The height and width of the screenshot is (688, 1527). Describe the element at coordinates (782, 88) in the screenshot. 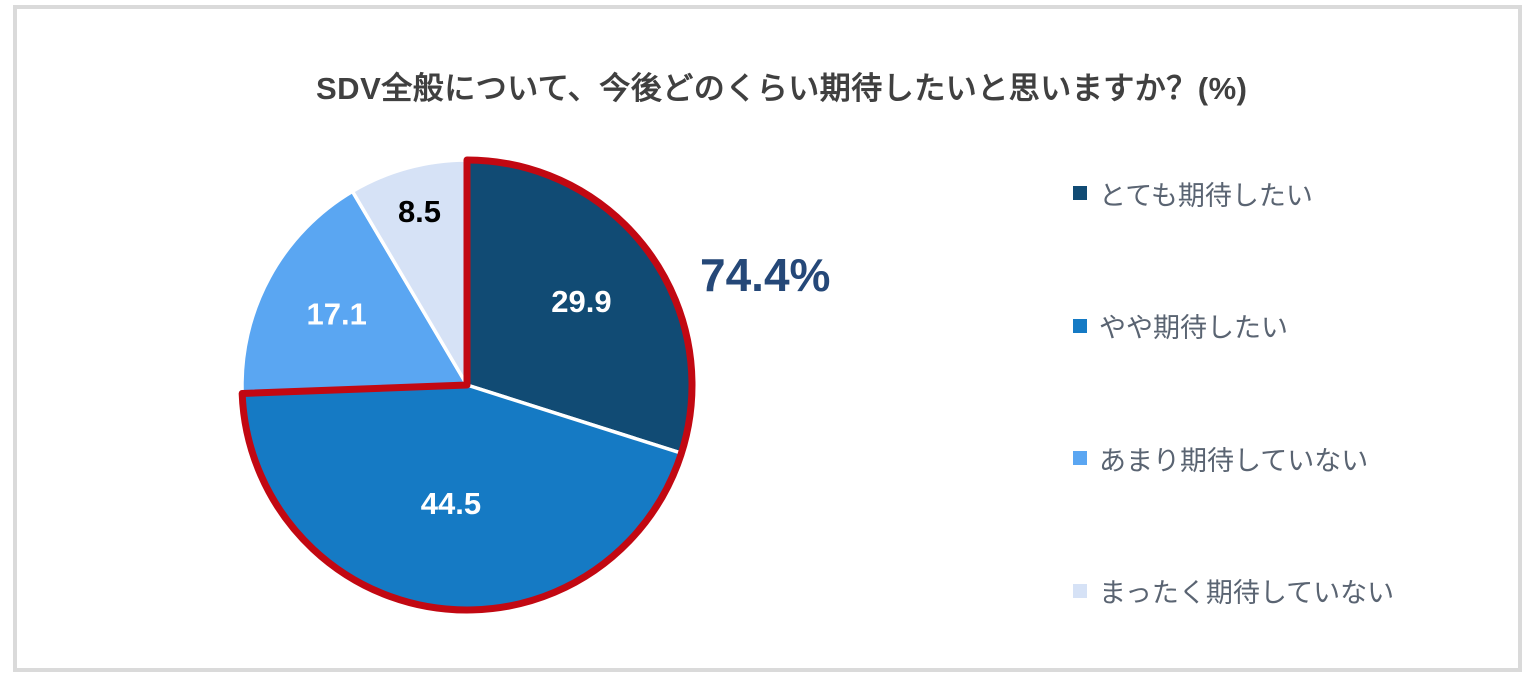

I see `chart-title: SDV全般について、今後どのくらい期待したいと思いますか？(%)` at that location.